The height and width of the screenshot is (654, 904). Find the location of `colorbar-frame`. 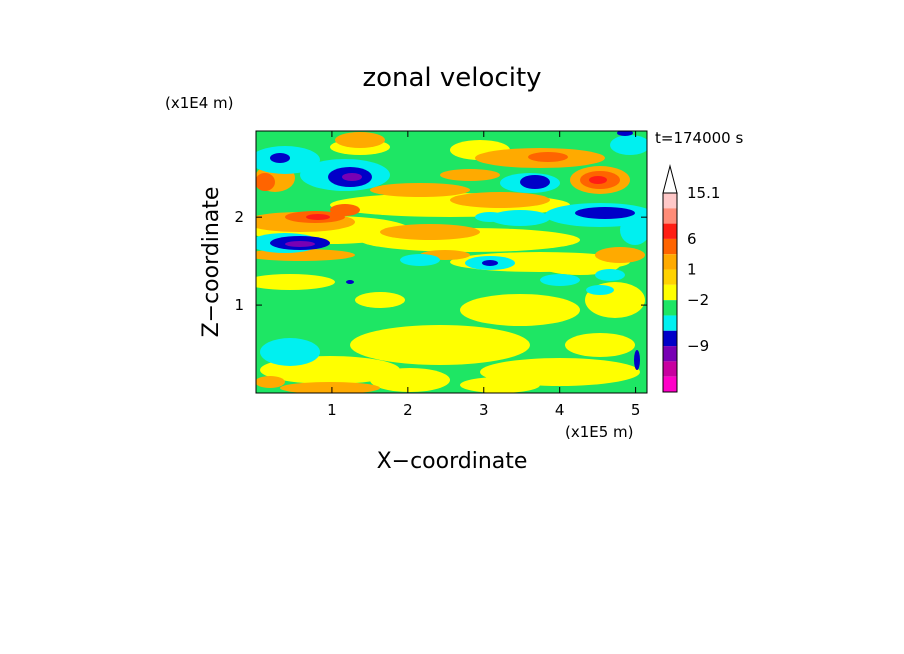

colorbar-frame is located at coordinates (670, 292).